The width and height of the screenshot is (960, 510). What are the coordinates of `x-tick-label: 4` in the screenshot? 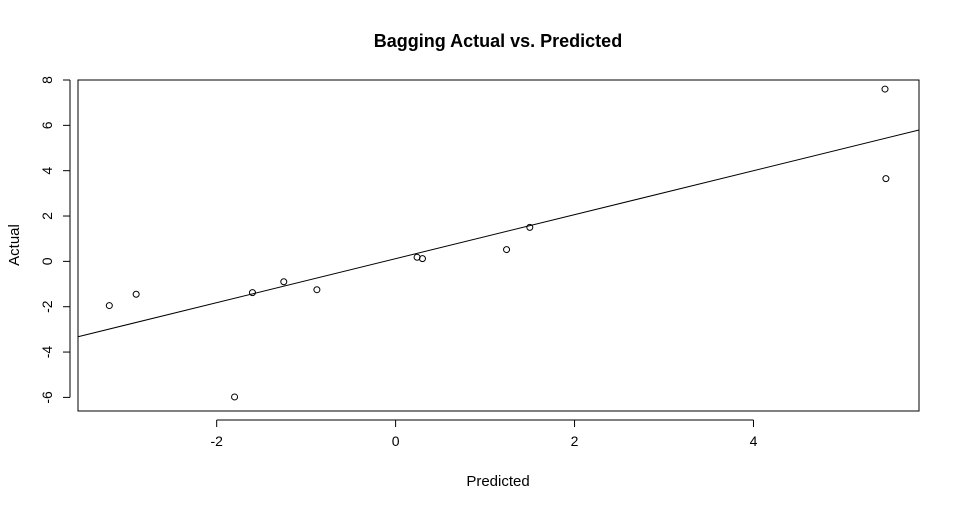 It's located at (754, 441).